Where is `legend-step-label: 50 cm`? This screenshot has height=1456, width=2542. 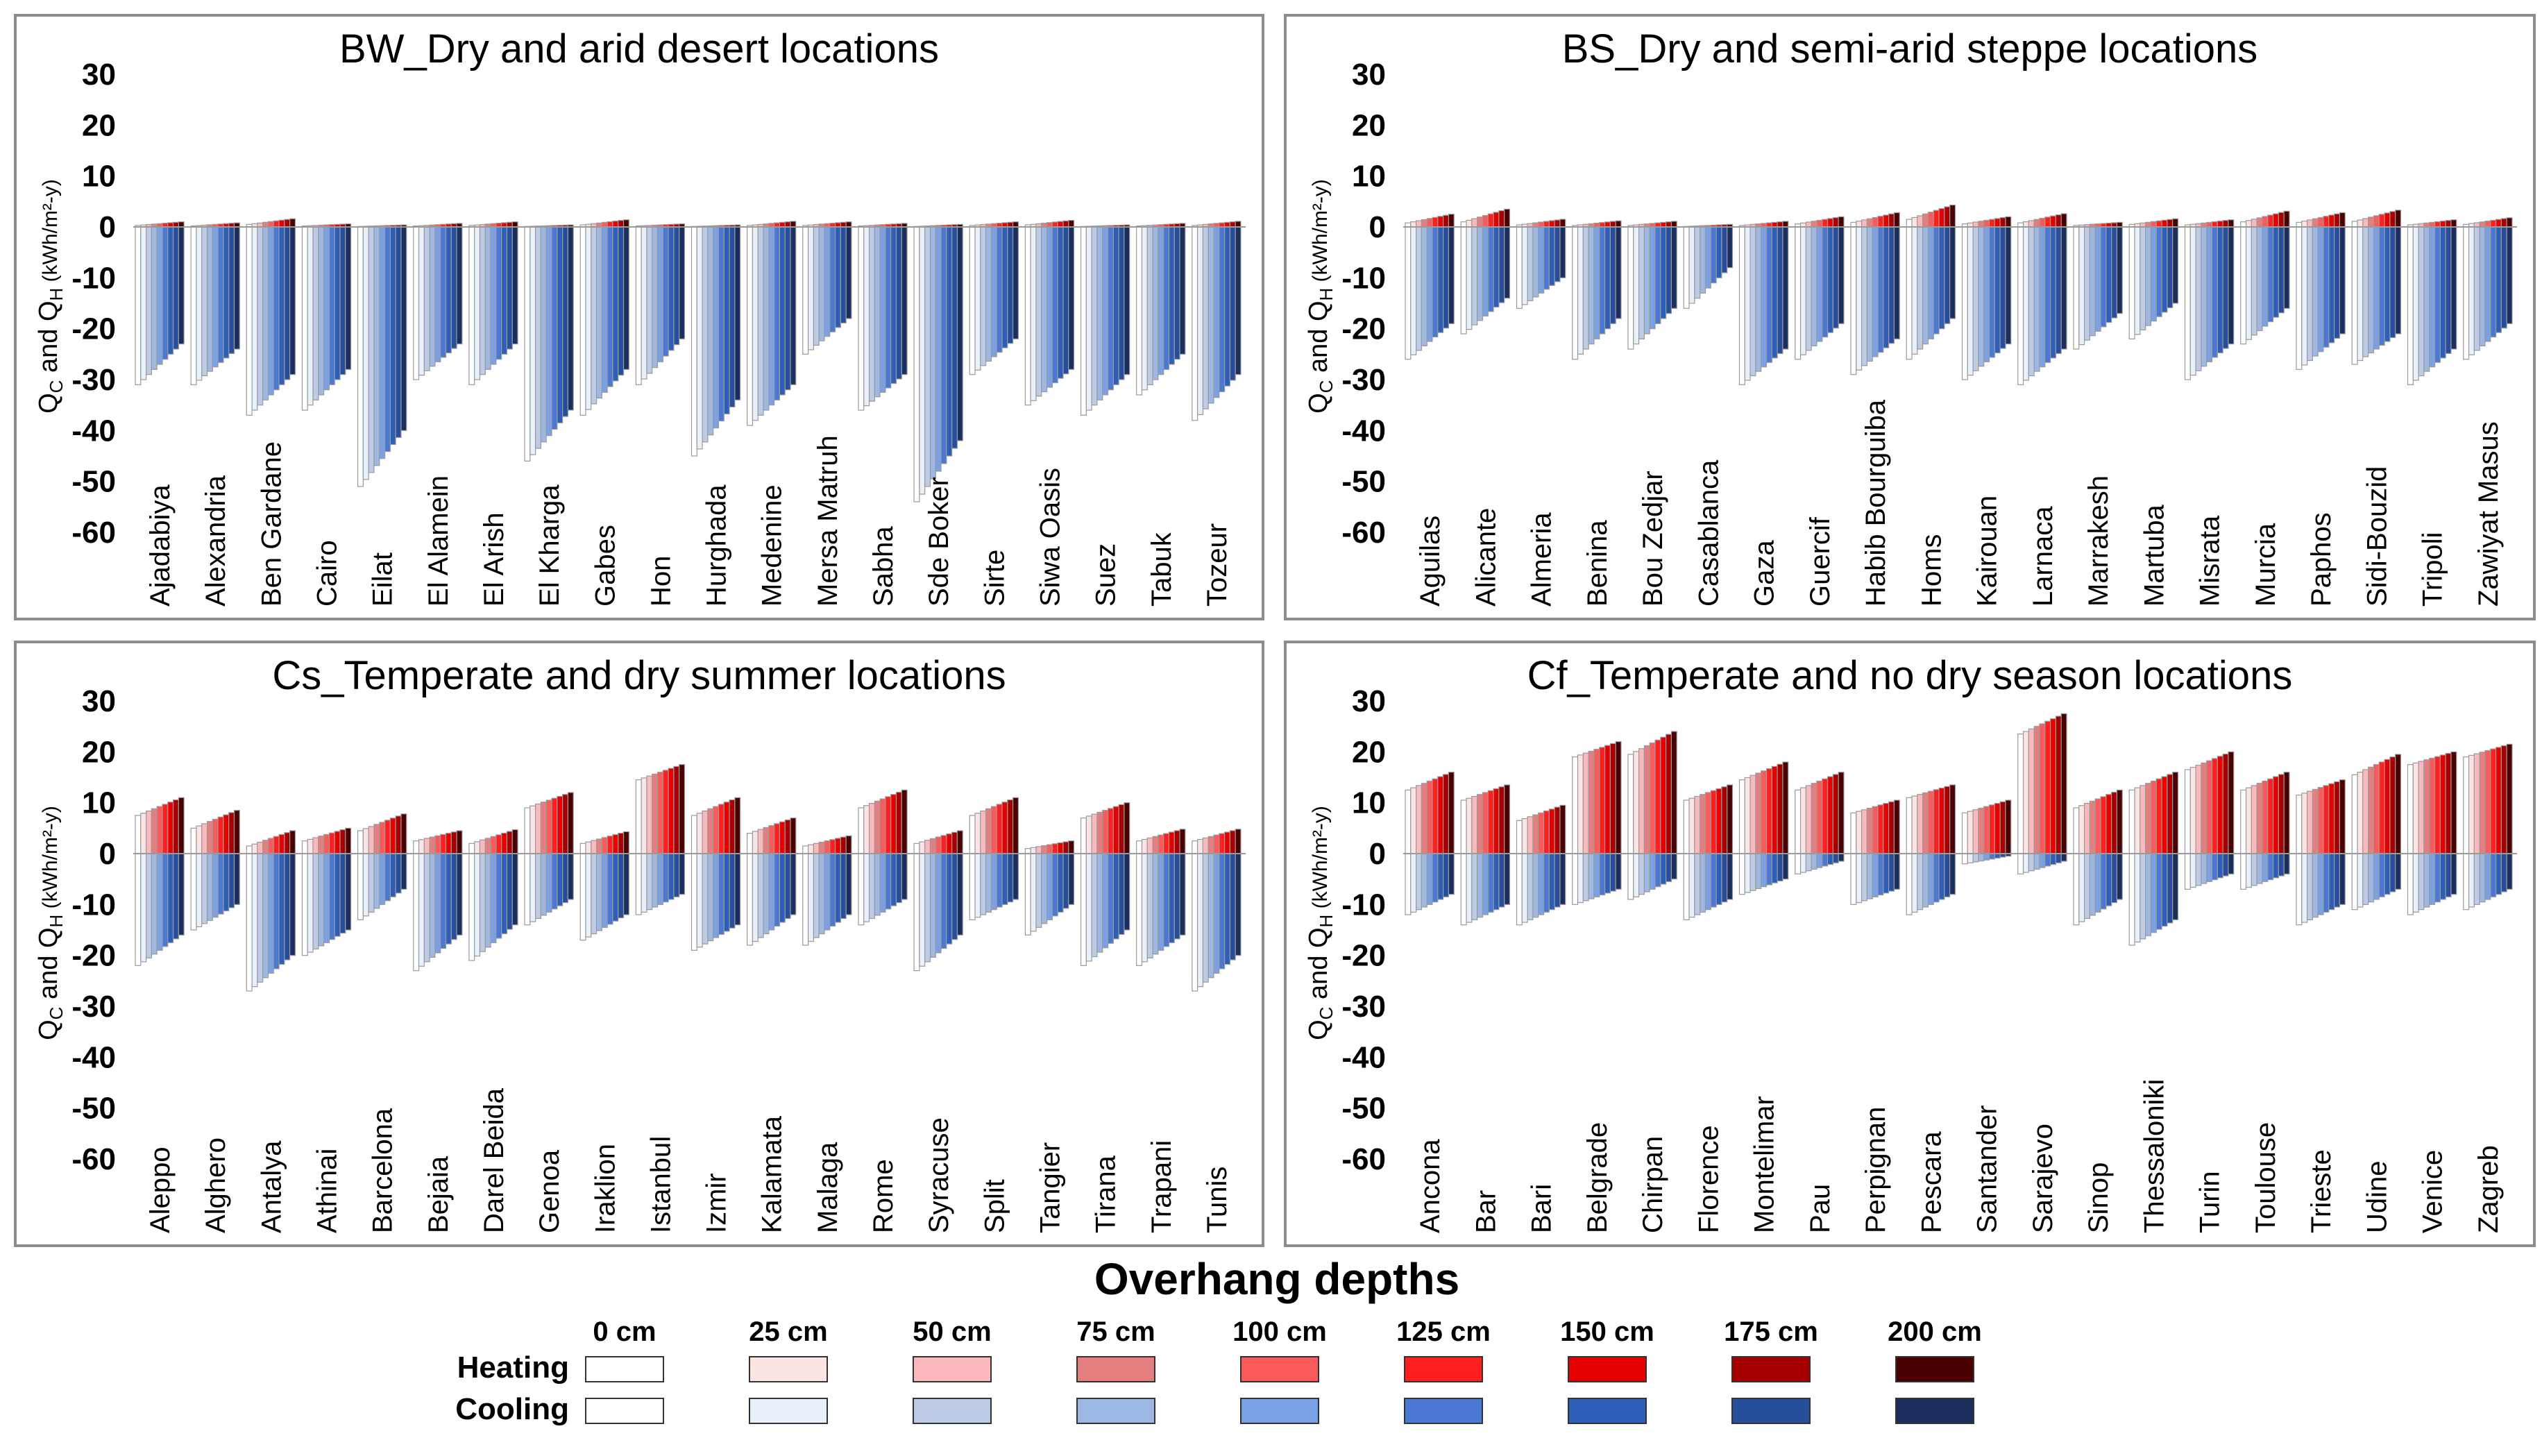 legend-step-label: 50 cm is located at coordinates (952, 1332).